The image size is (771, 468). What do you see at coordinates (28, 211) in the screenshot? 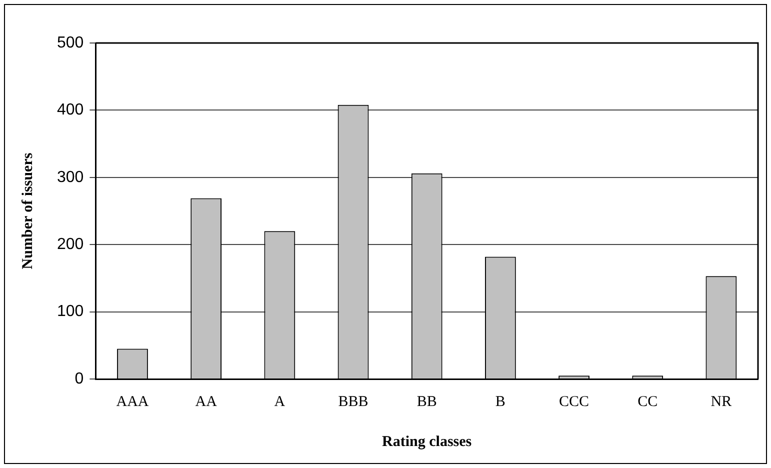
I see `y-axis-title: Number of issuers` at bounding box center [28, 211].